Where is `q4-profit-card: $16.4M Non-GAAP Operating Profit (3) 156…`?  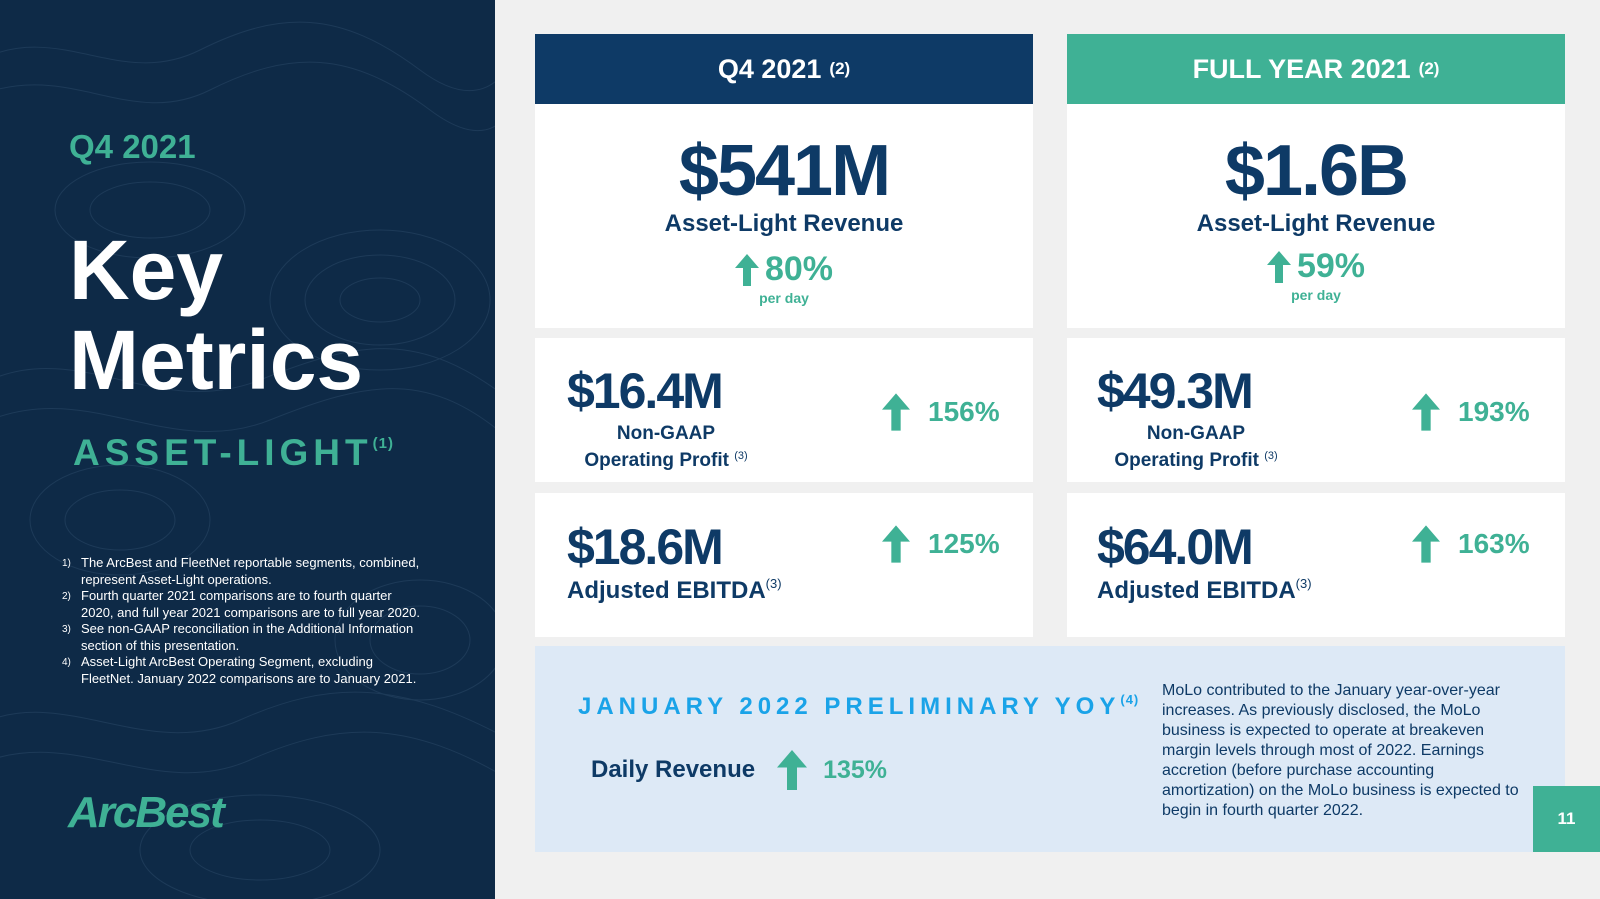 q4-profit-card: $16.4M Non-GAAP Operating Profit (3) 156… is located at coordinates (784, 410).